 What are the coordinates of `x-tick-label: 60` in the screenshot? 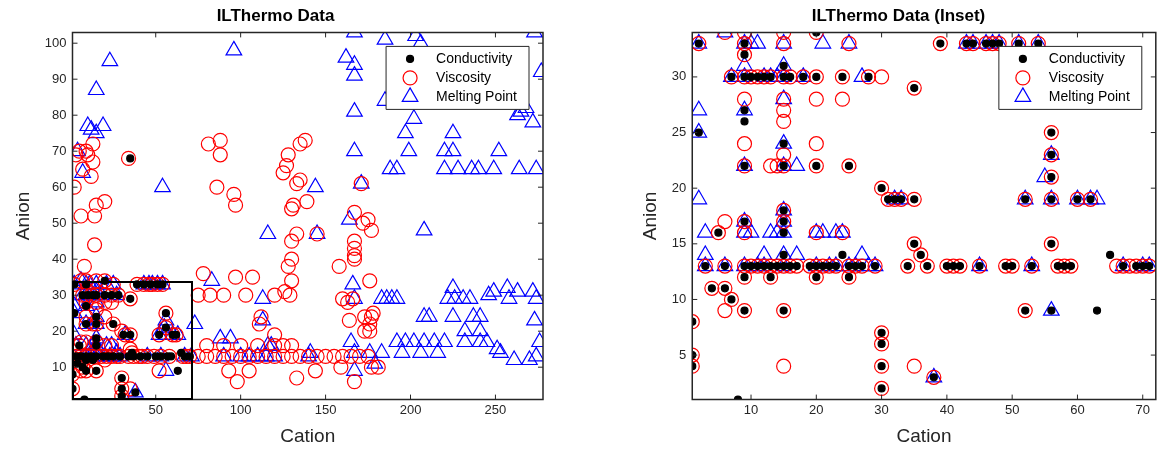 It's located at (1077, 409).